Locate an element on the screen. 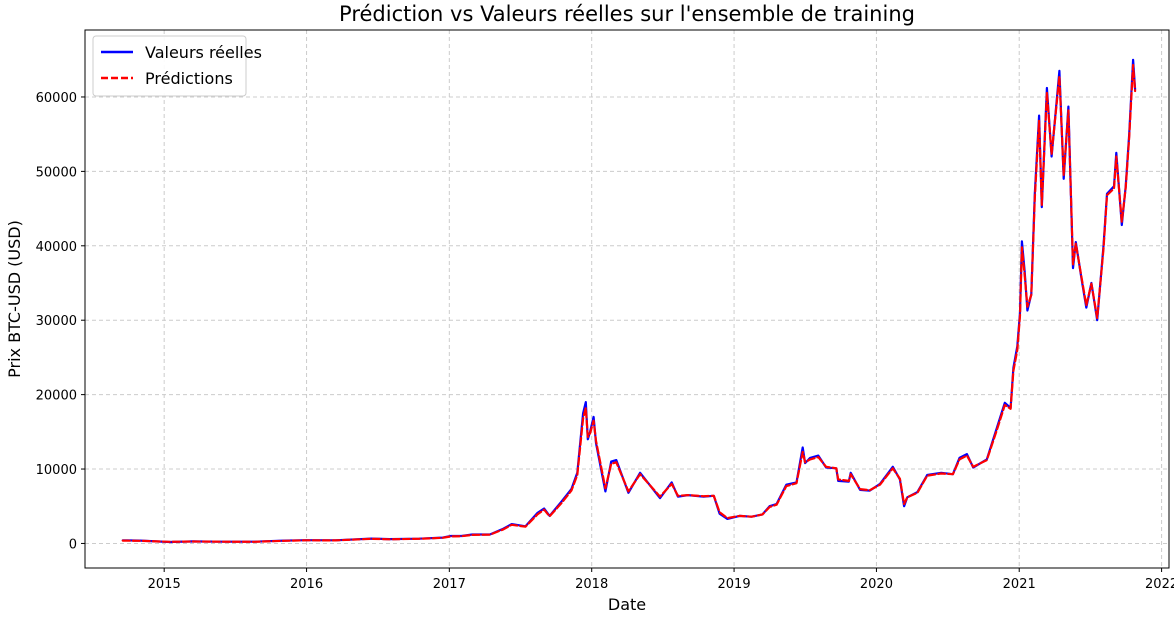 This screenshot has width=1174, height=619. y-tick-label: 10000 is located at coordinates (56, 470).